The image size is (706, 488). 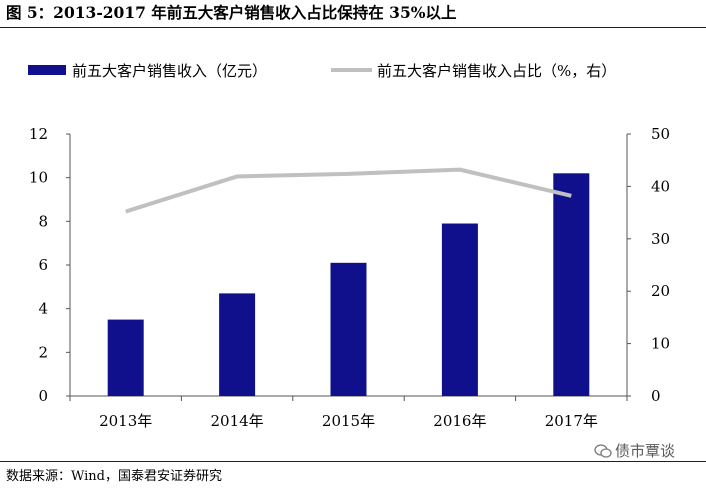 What do you see at coordinates (353, 27) in the screenshot?
I see `title-divider` at bounding box center [353, 27].